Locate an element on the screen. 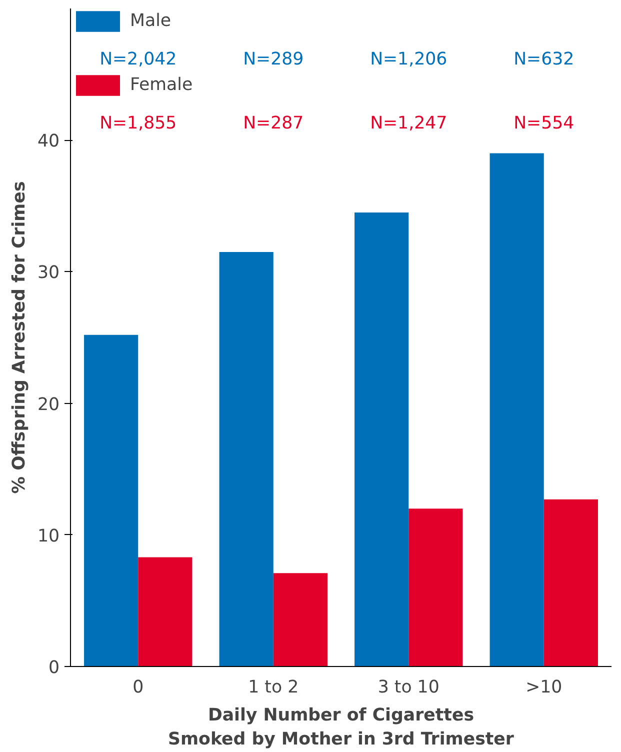 This screenshot has height=752, width=621. y-tick-label: 20 is located at coordinates (48, 404).